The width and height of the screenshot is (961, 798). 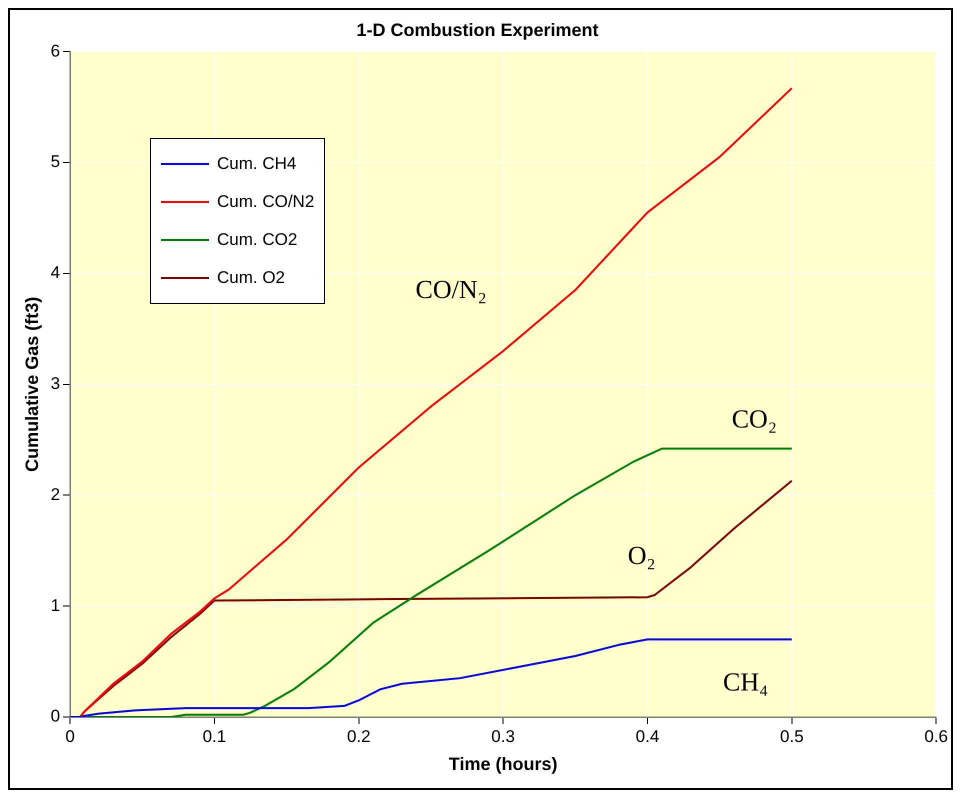 I want to click on x-tick-label: 0.5, so click(x=792, y=736).